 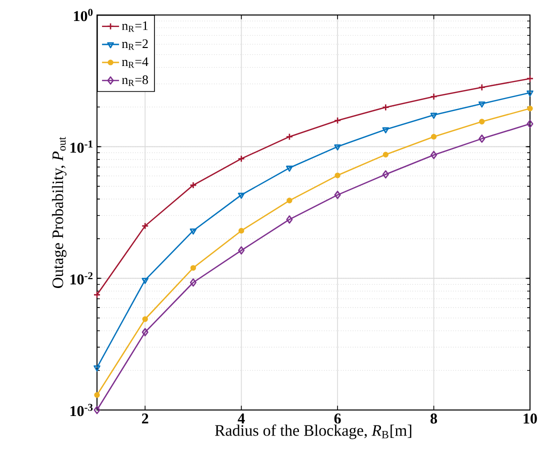 What do you see at coordinates (434, 419) in the screenshot?
I see `x-tick-label: 8` at bounding box center [434, 419].